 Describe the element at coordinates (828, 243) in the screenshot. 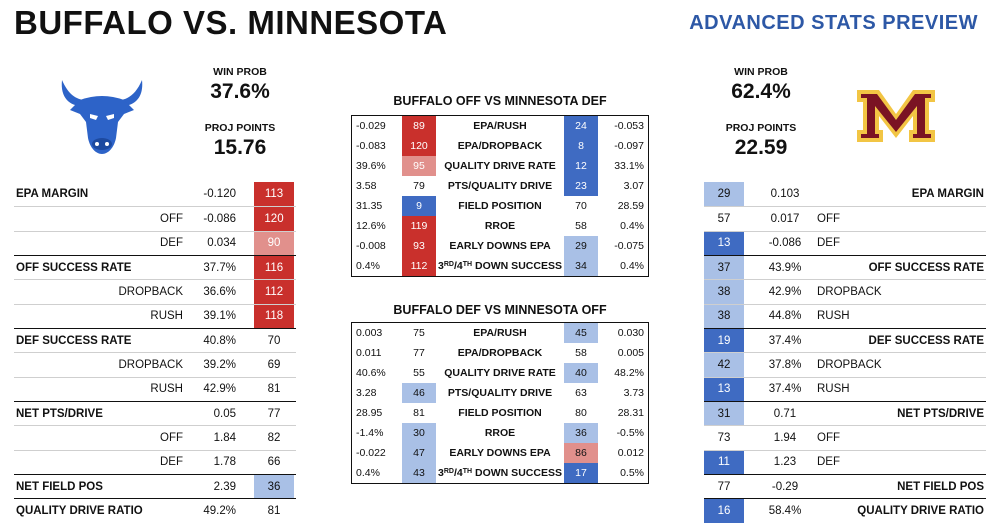

I see `stat-label: DEF` at that location.